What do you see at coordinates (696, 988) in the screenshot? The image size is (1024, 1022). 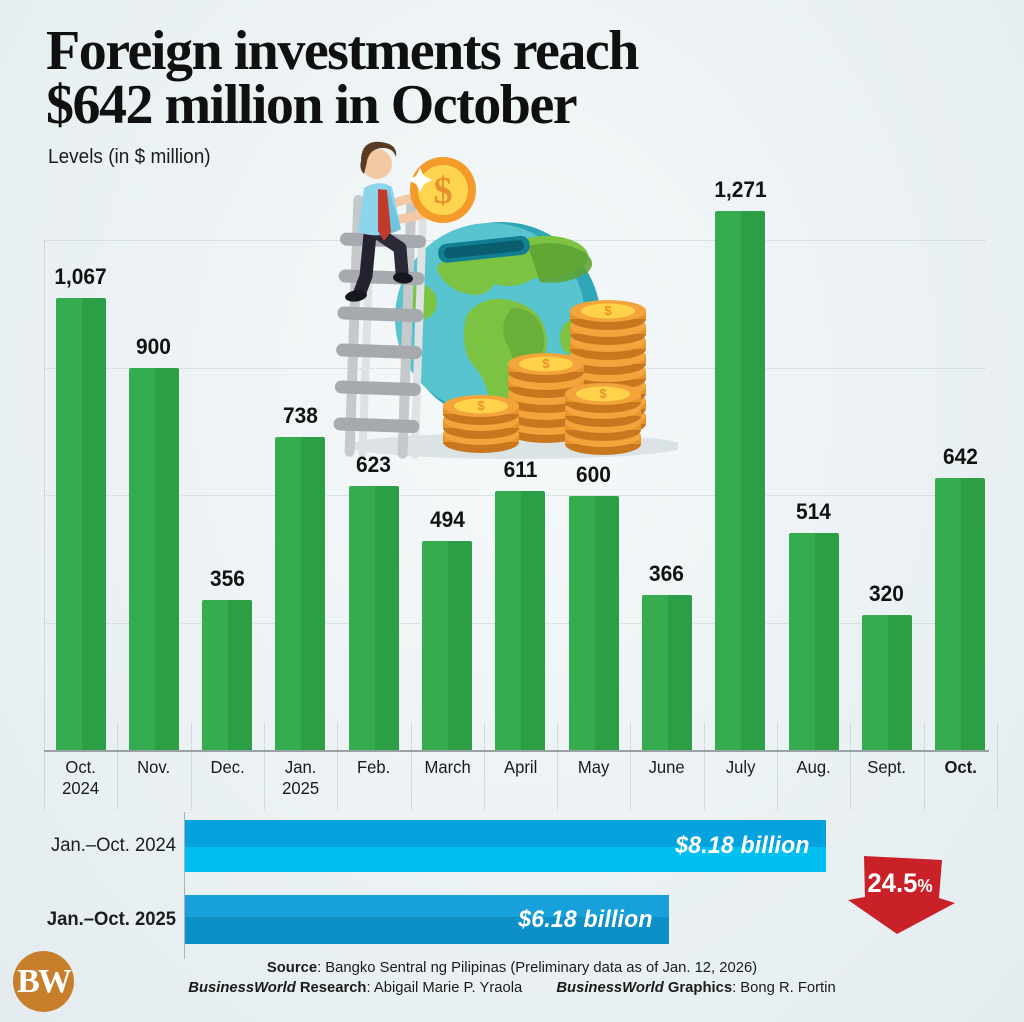 I see `graphics-credit: BusinessWorld Graphics: Bong R. Fortin` at bounding box center [696, 988].